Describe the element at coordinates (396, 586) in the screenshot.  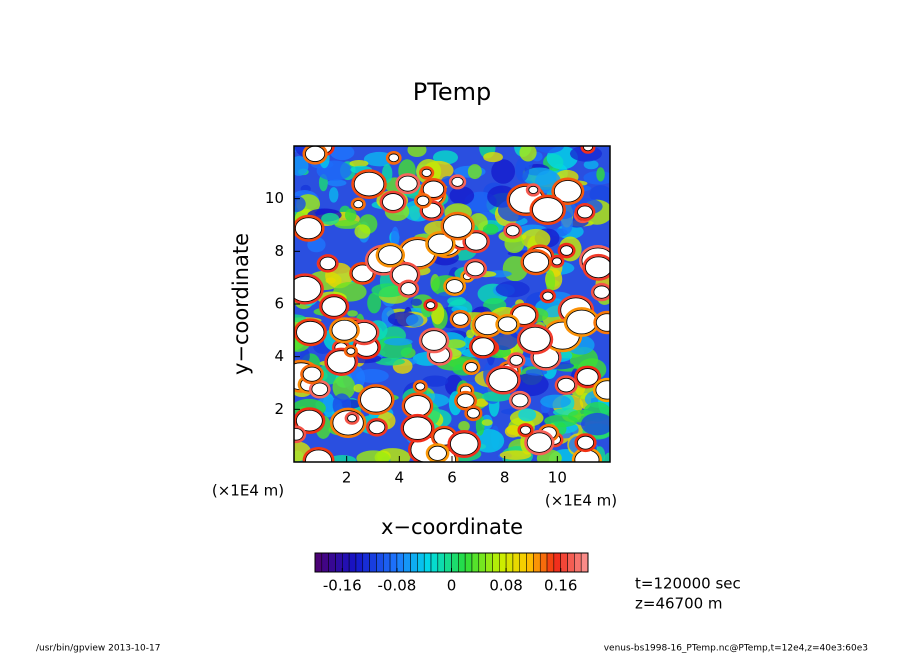
I see `colorbar-tick-label: -0.08` at that location.